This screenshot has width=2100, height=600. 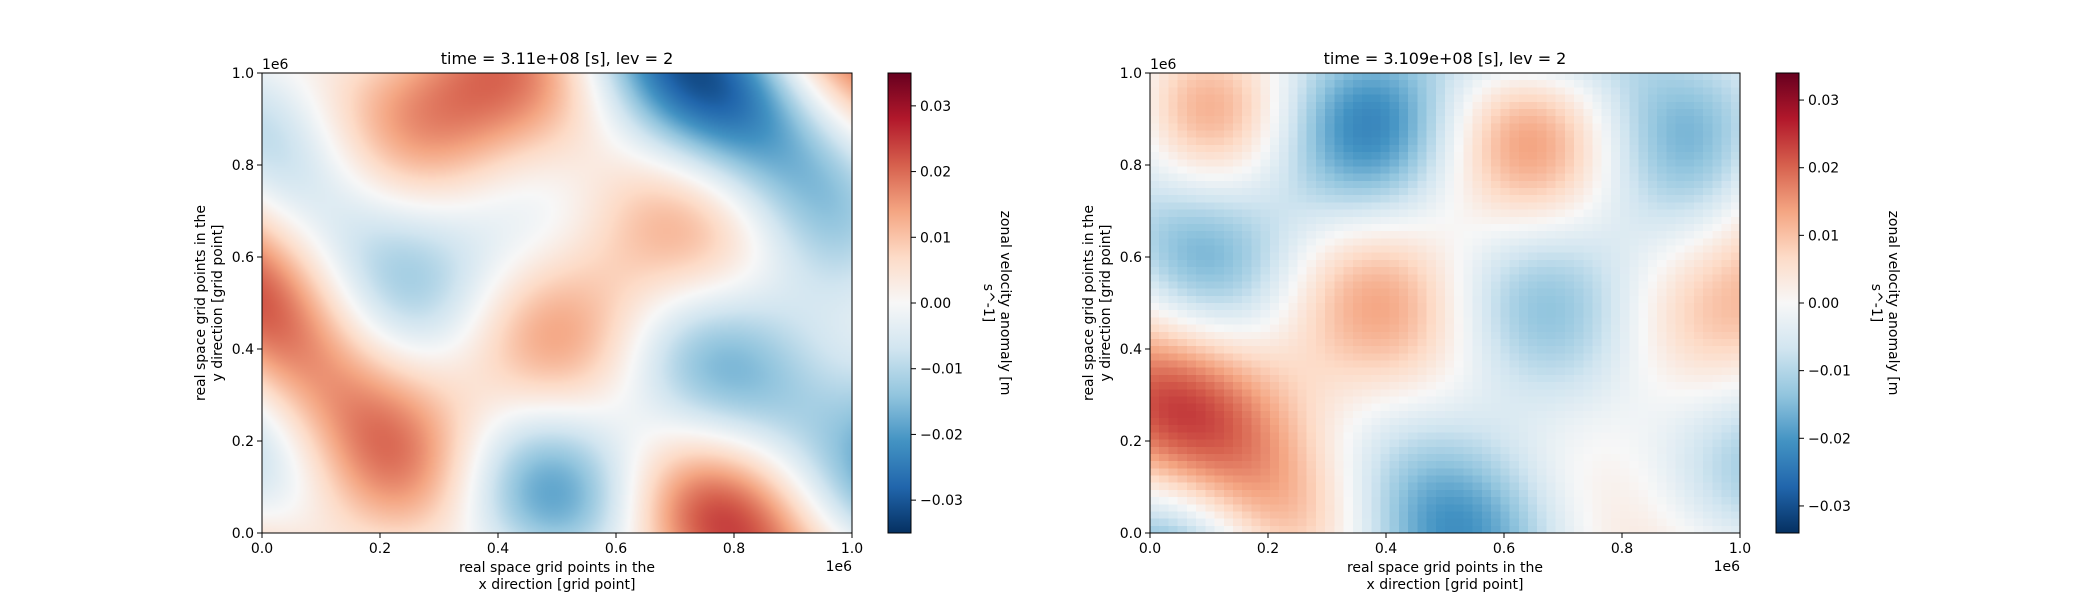 What do you see at coordinates (1445, 58) in the screenshot?
I see `chart-title: time = 3.109e+08 [s], lev = 2` at bounding box center [1445, 58].